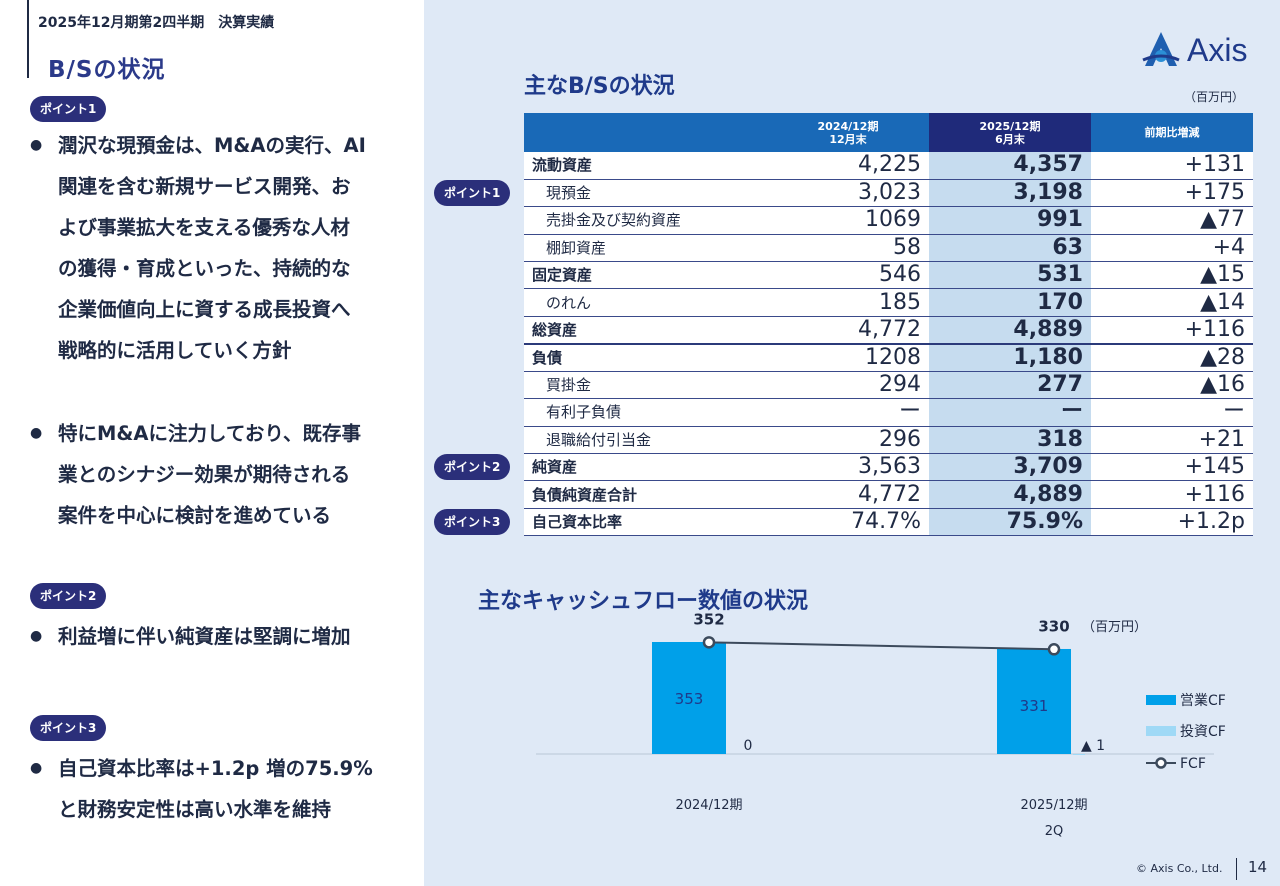 This screenshot has height=886, width=1280. Describe the element at coordinates (848, 522) in the screenshot. I see `value-2024: 74.7%` at that location.